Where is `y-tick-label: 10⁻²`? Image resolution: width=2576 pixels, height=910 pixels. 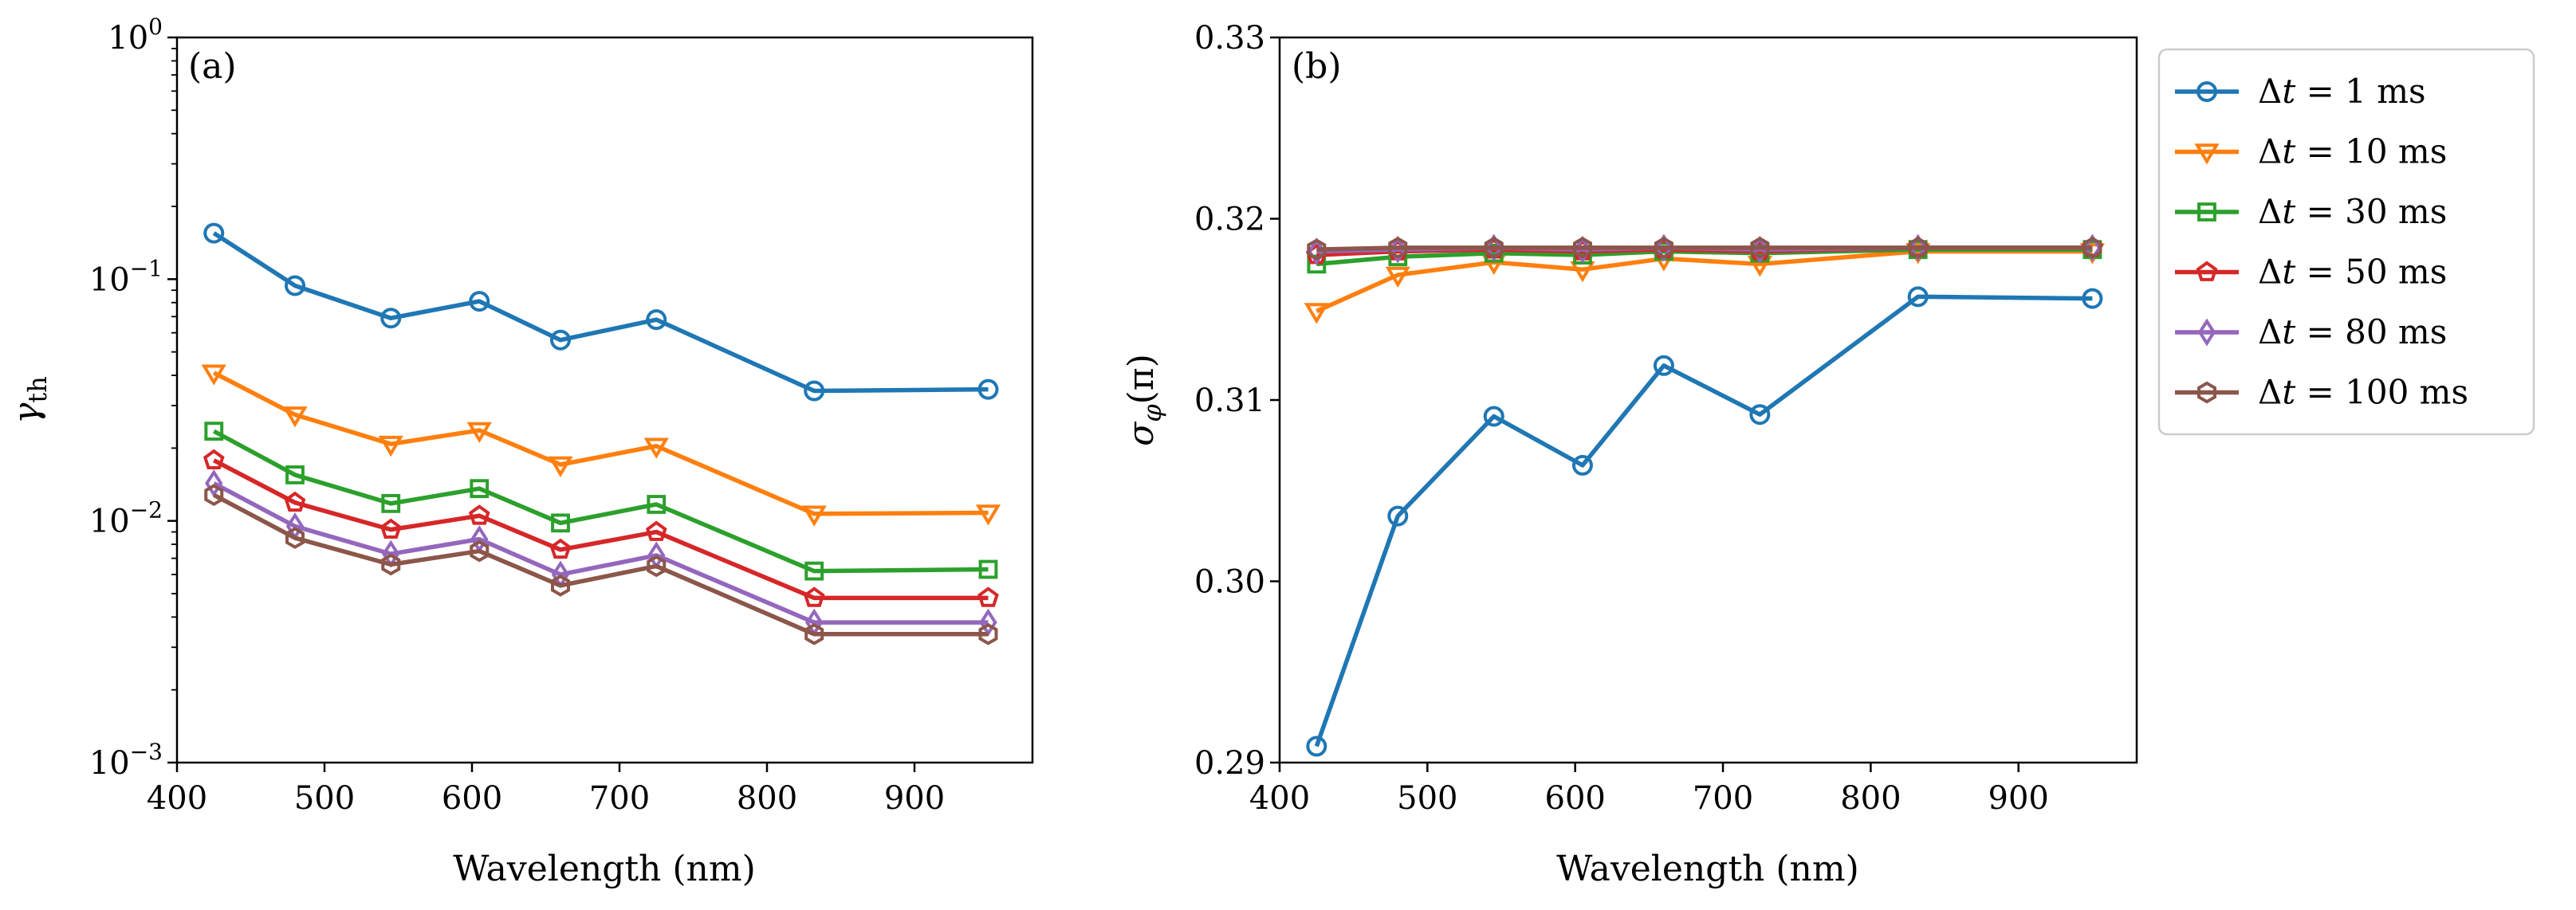
y-tick-label: 10⁻² is located at coordinates (126, 518).